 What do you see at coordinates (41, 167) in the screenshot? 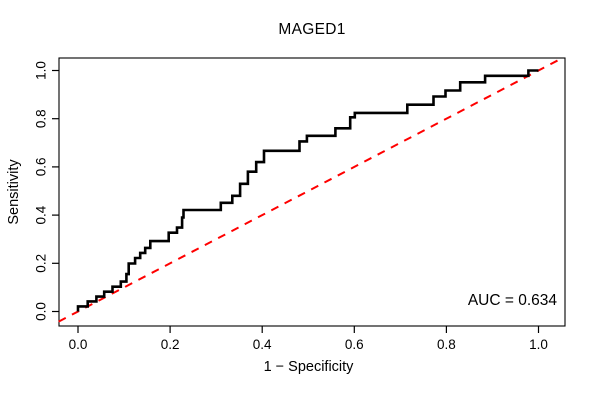
I see `y-axis-tick-label: 0.6` at bounding box center [41, 167].